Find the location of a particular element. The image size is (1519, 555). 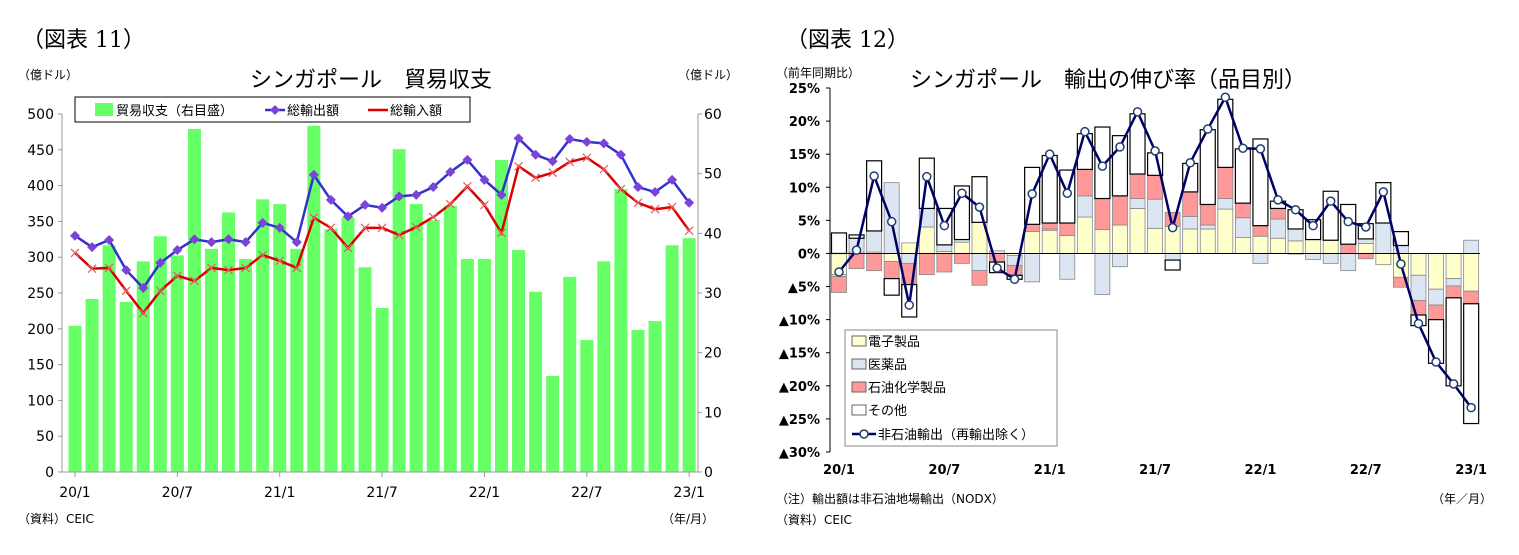

y-tick-label: 20% is located at coordinates (804, 122).